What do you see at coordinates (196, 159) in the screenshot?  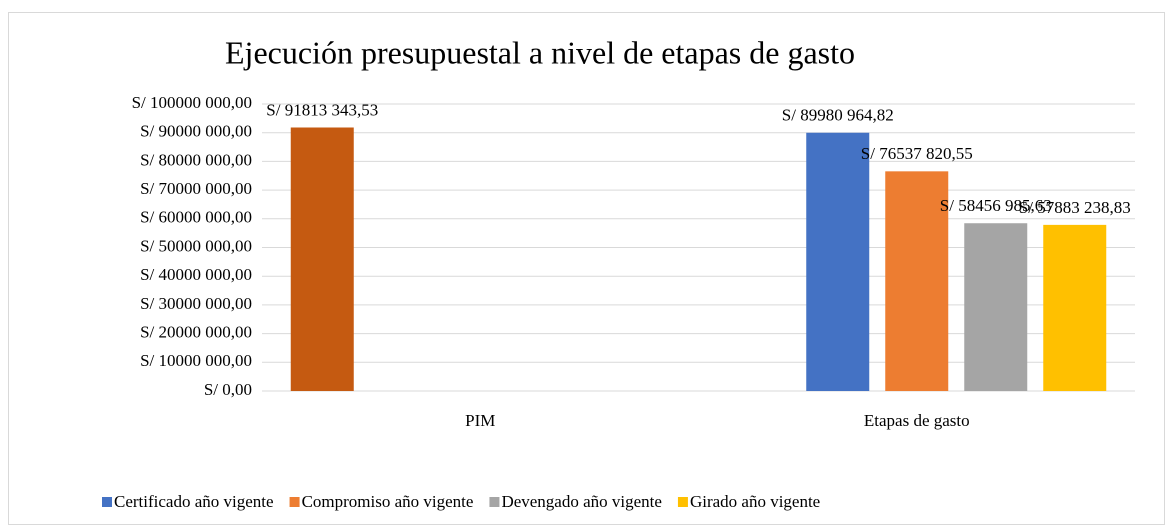 I see `y-tick-label: S/ 80000 000,00` at bounding box center [196, 159].